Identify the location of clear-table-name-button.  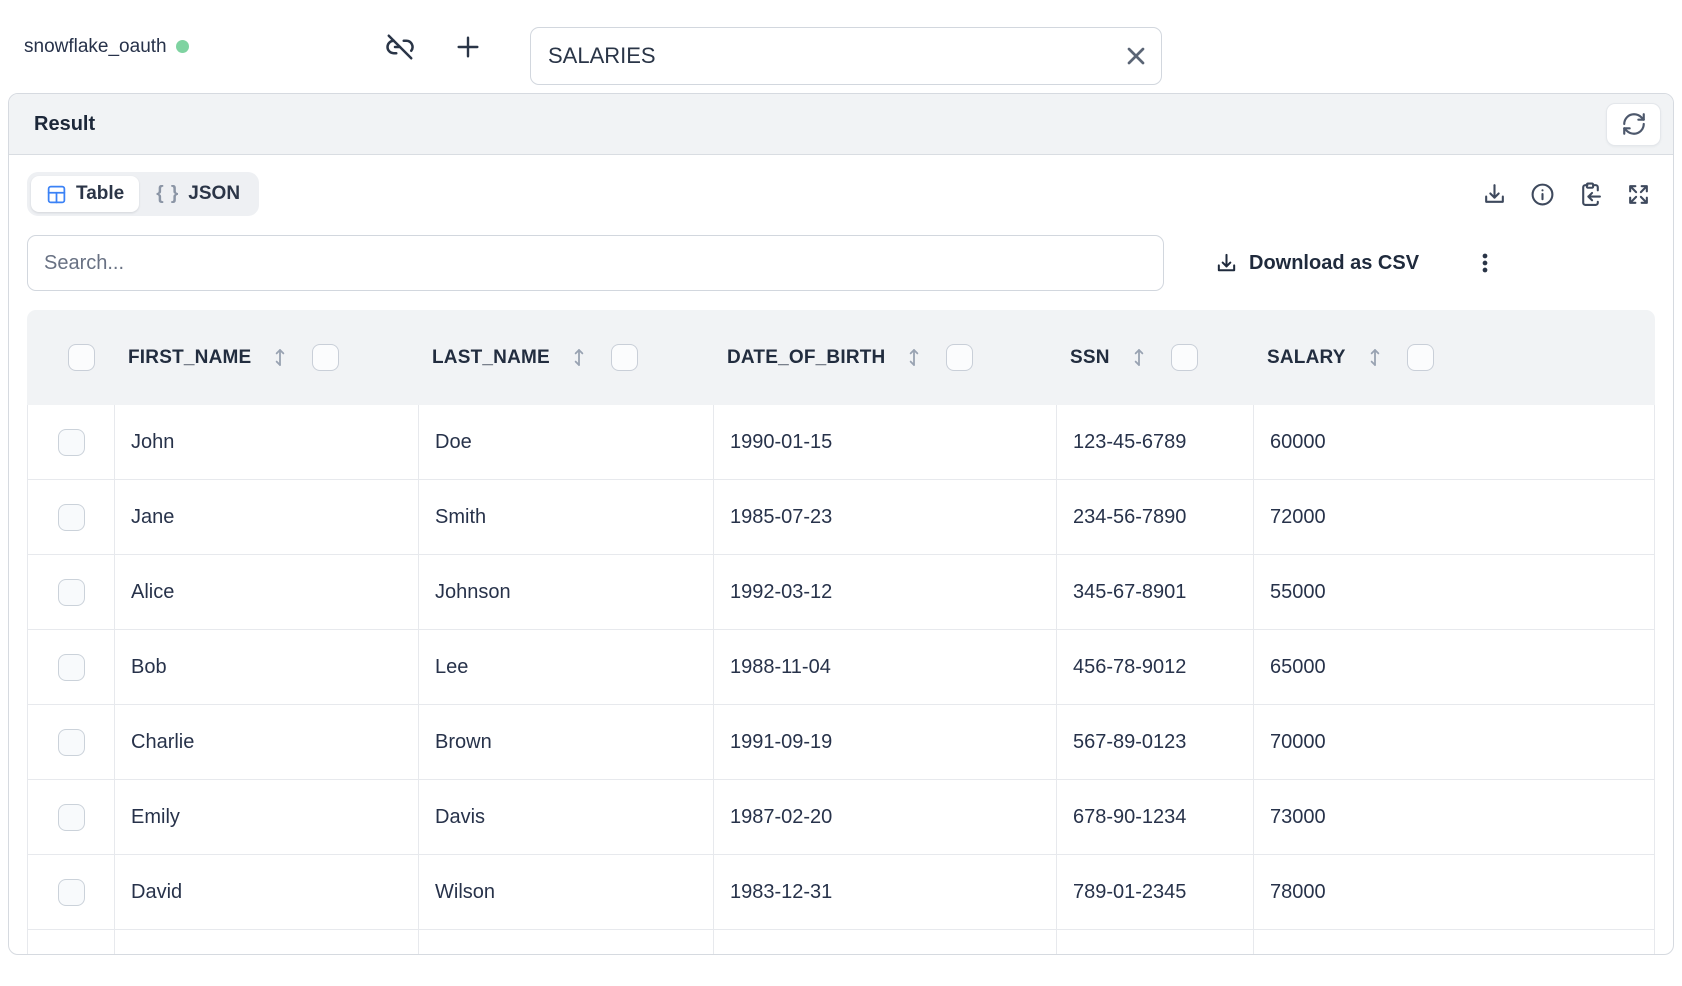
(1136, 56).